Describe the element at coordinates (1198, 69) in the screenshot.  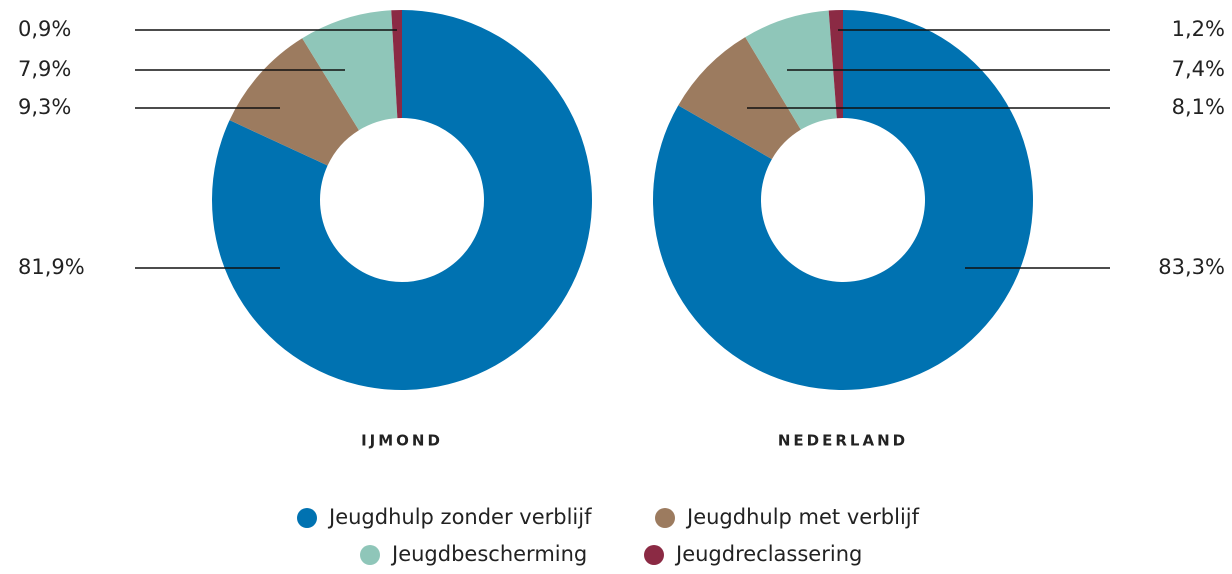
I see `value-label: 7,4%` at that location.